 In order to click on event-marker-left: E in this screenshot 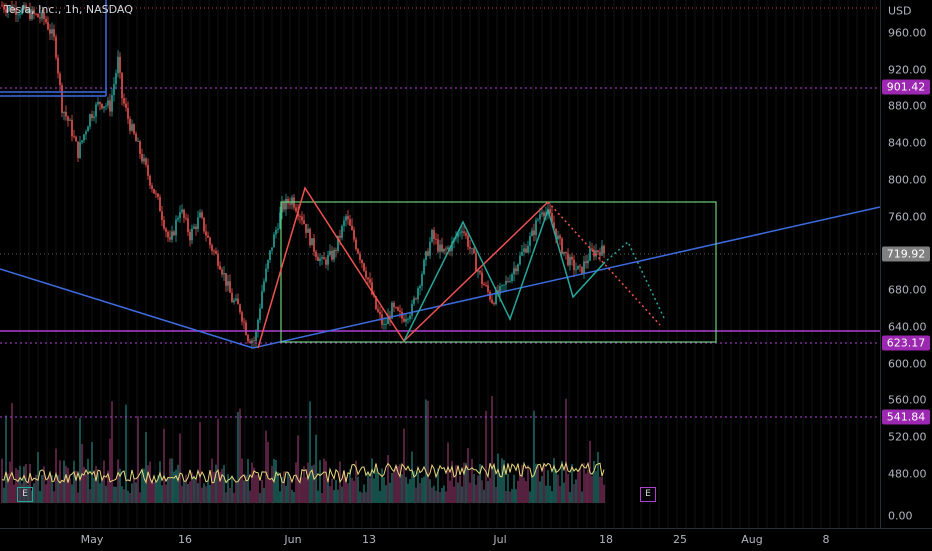, I will do `click(25, 494)`.